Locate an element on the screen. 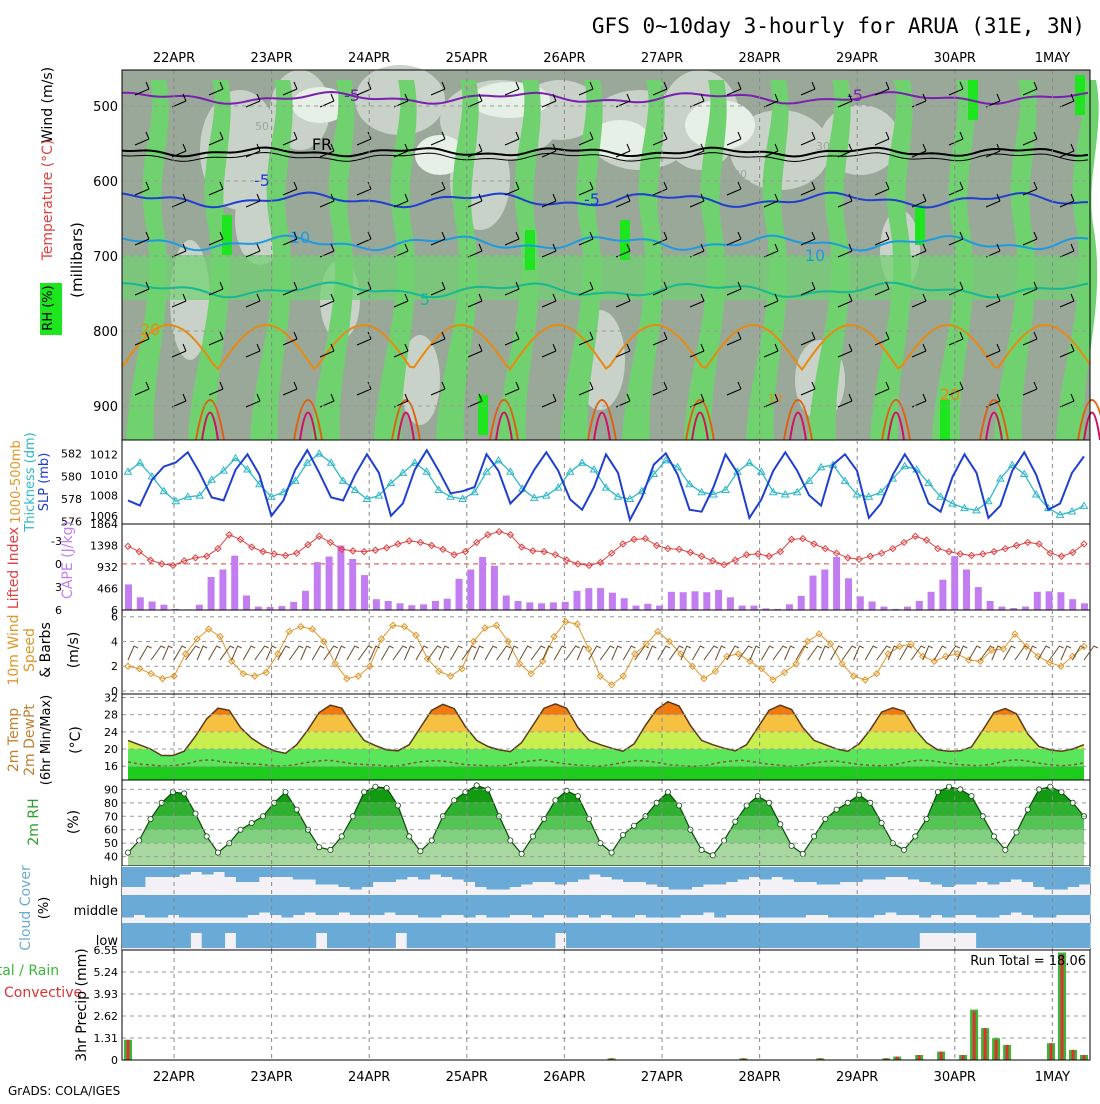 This screenshot has height=1104, width=1100. temperature-contour is located at coordinates (605, 200).